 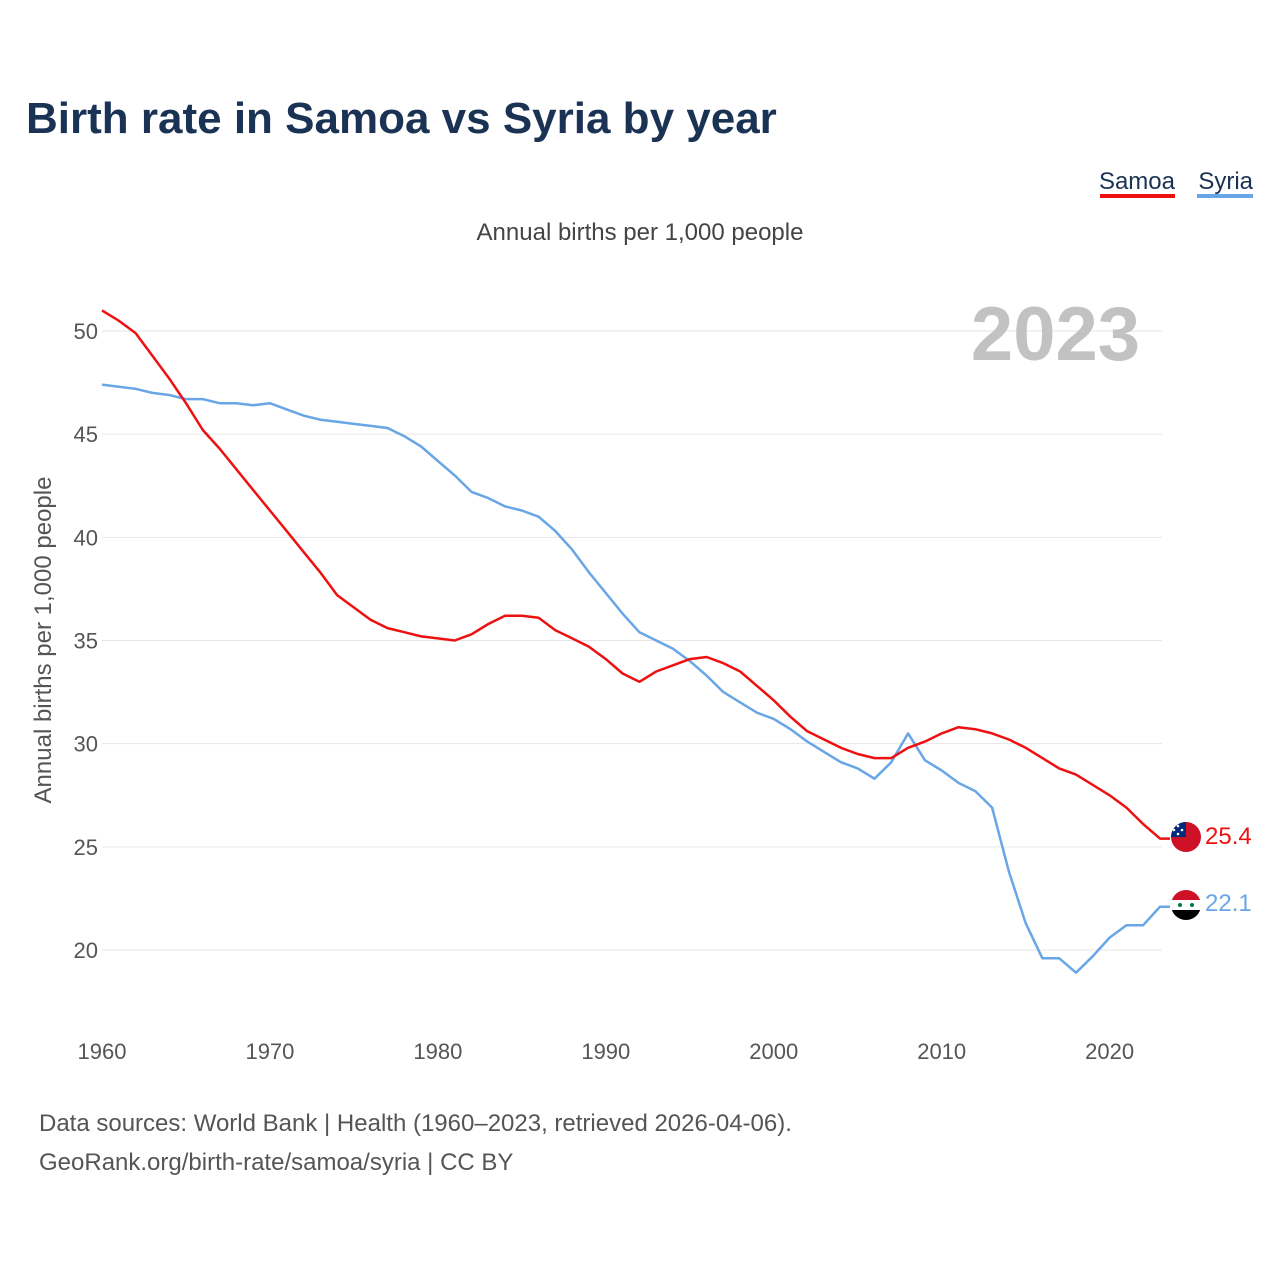 I want to click on y-tick-label: 25, so click(x=86, y=847).